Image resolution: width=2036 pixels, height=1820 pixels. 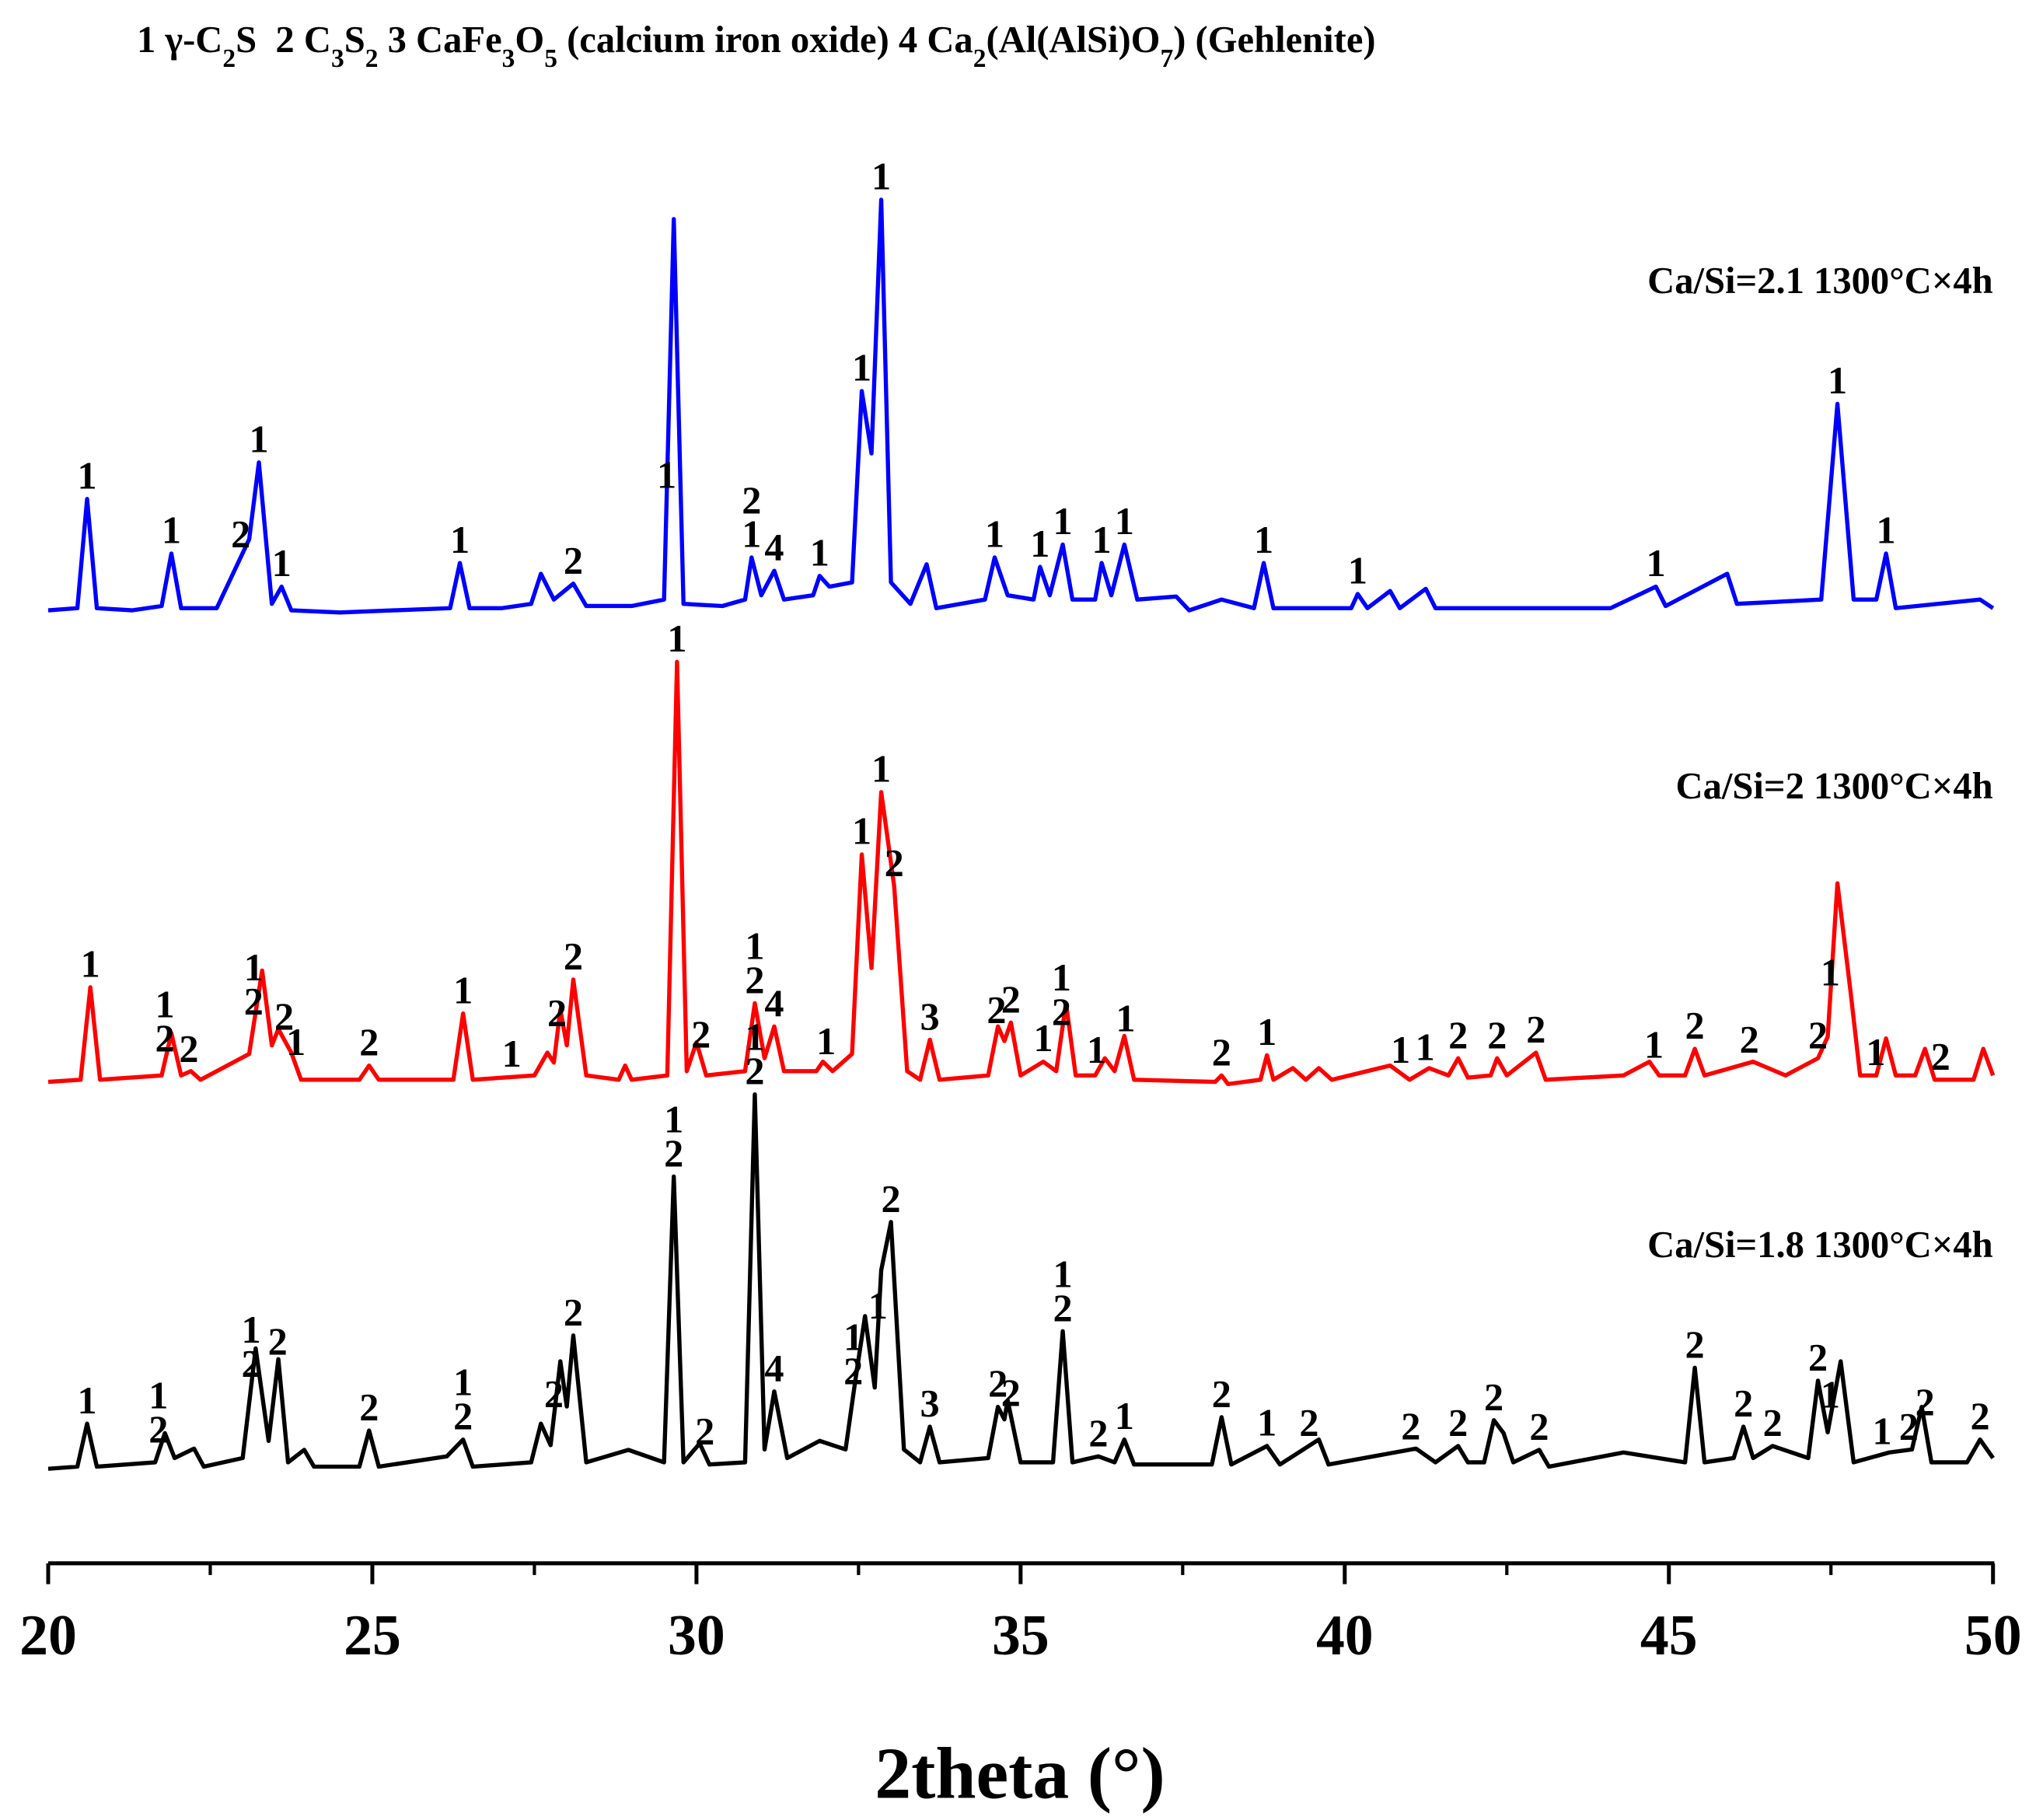 What do you see at coordinates (1073, 40) in the screenshot?
I see `title-run: (Al(AlSi)O` at bounding box center [1073, 40].